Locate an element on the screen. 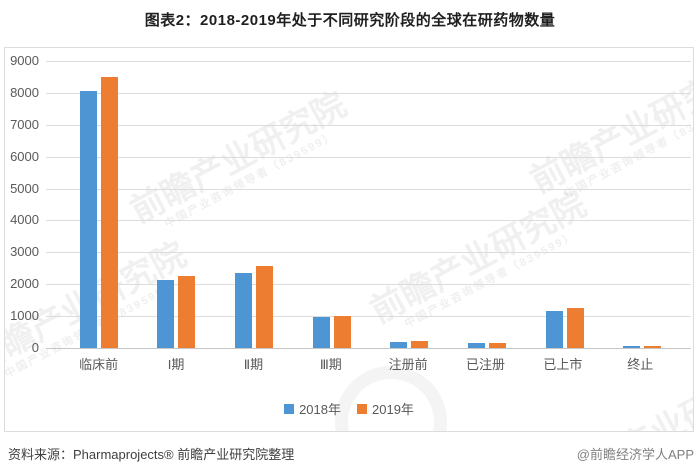 The width and height of the screenshot is (700, 474). legend-swatch-2018年 is located at coordinates (289, 408).